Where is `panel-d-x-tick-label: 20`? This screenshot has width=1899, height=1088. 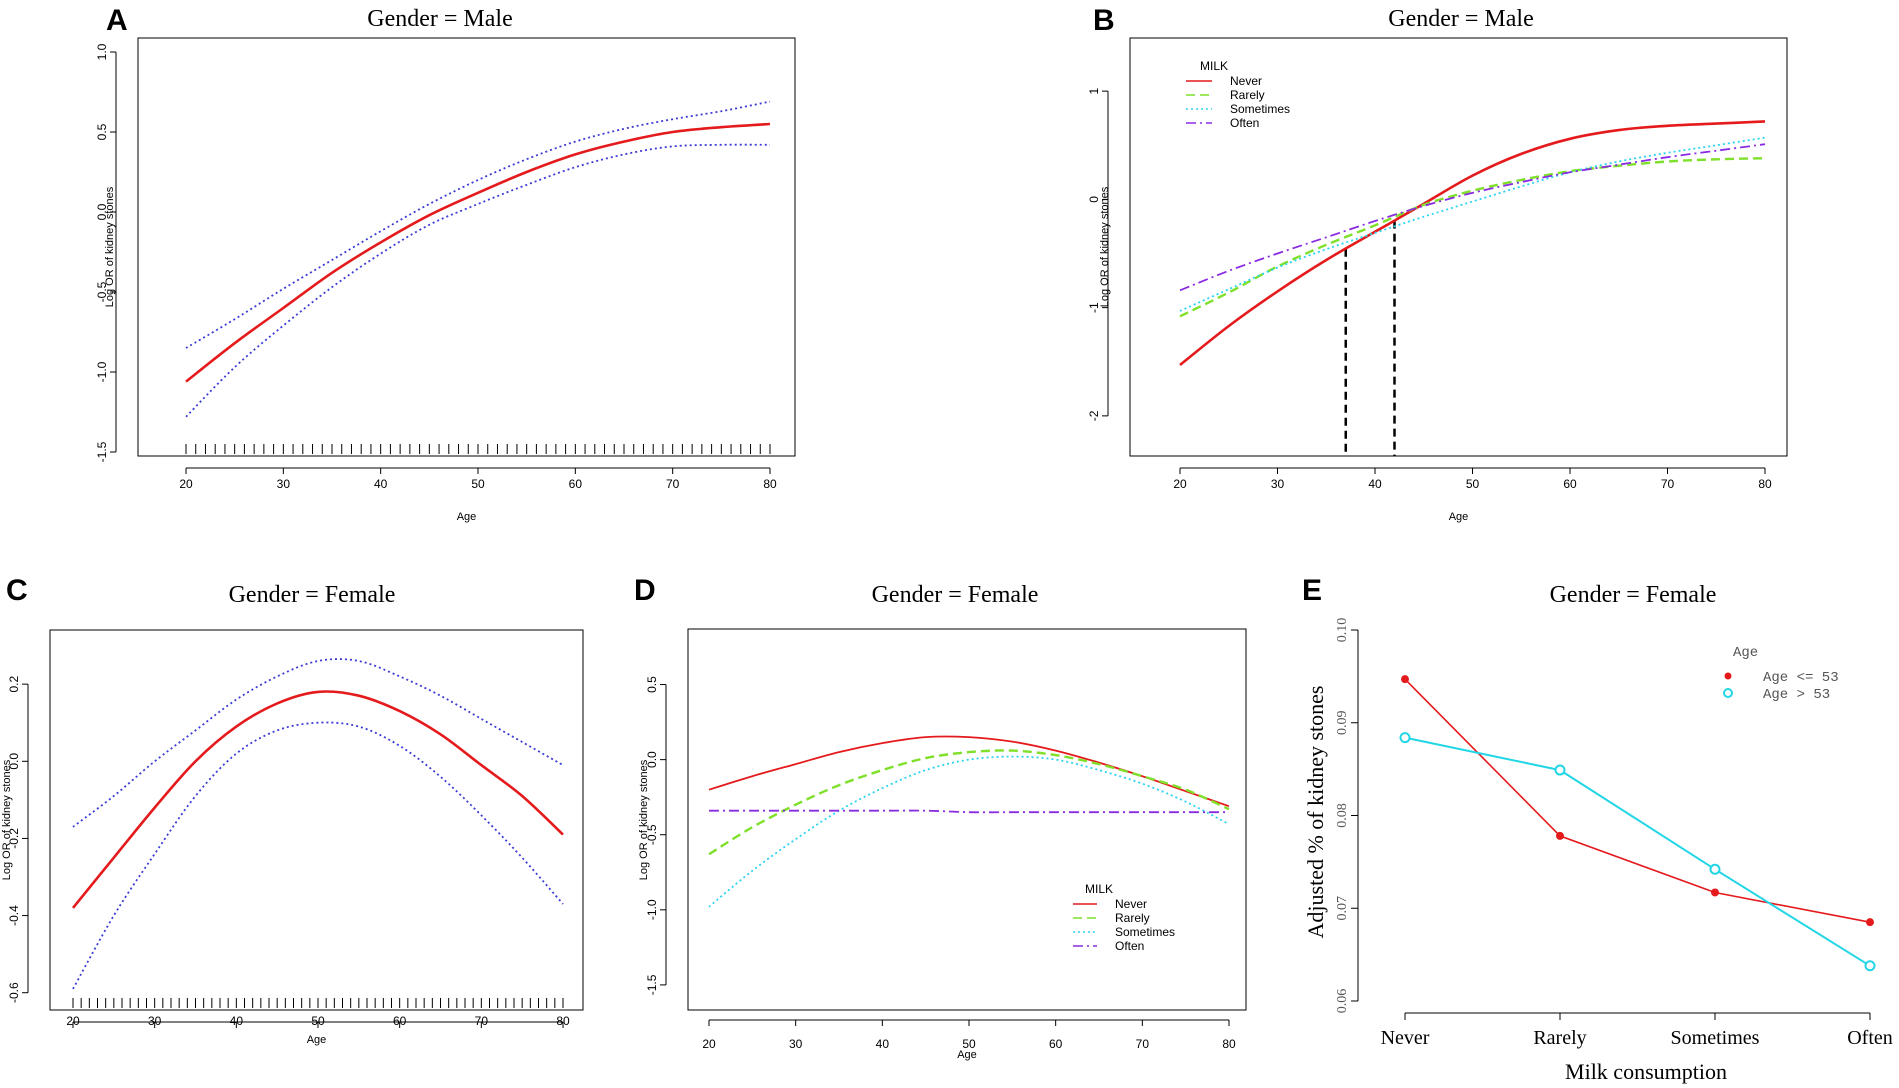 panel-d-x-tick-label: 20 is located at coordinates (709, 1044).